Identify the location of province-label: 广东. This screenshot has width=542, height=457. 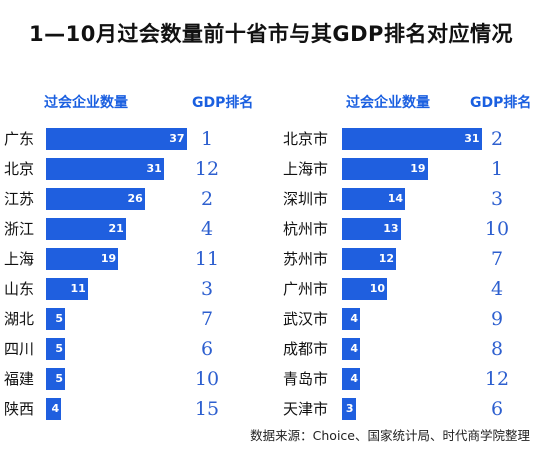
(19, 139).